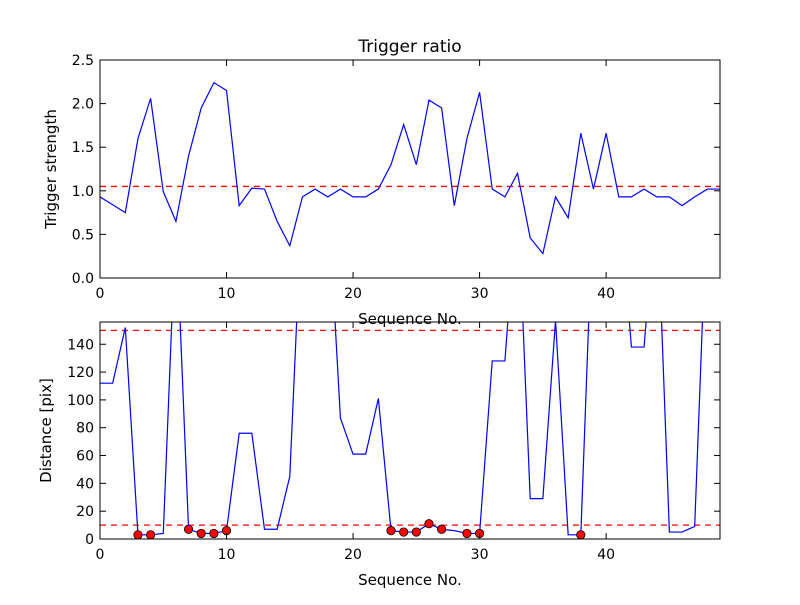  I want to click on plot1-y-tick-label: 0.0, so click(83, 279).